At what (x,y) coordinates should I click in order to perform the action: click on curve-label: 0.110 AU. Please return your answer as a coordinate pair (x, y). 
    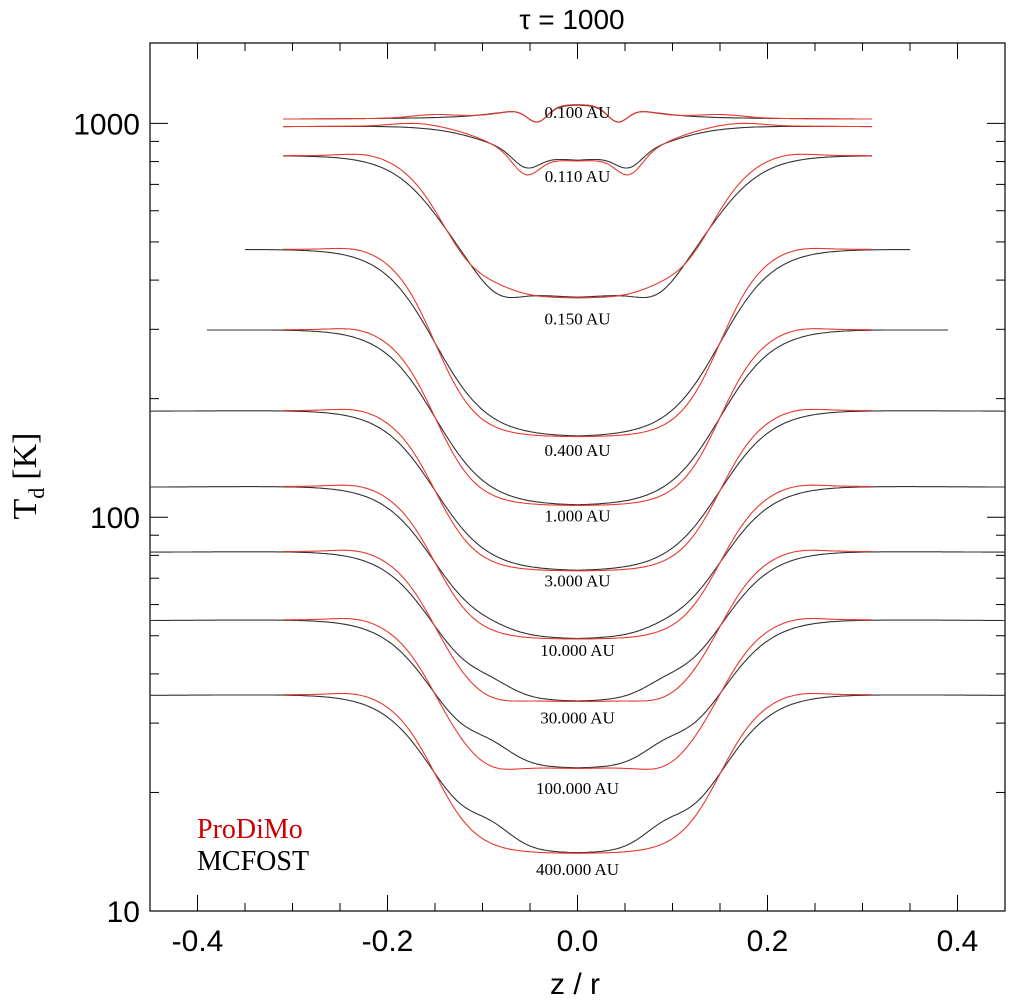
    Looking at the image, I should click on (578, 176).